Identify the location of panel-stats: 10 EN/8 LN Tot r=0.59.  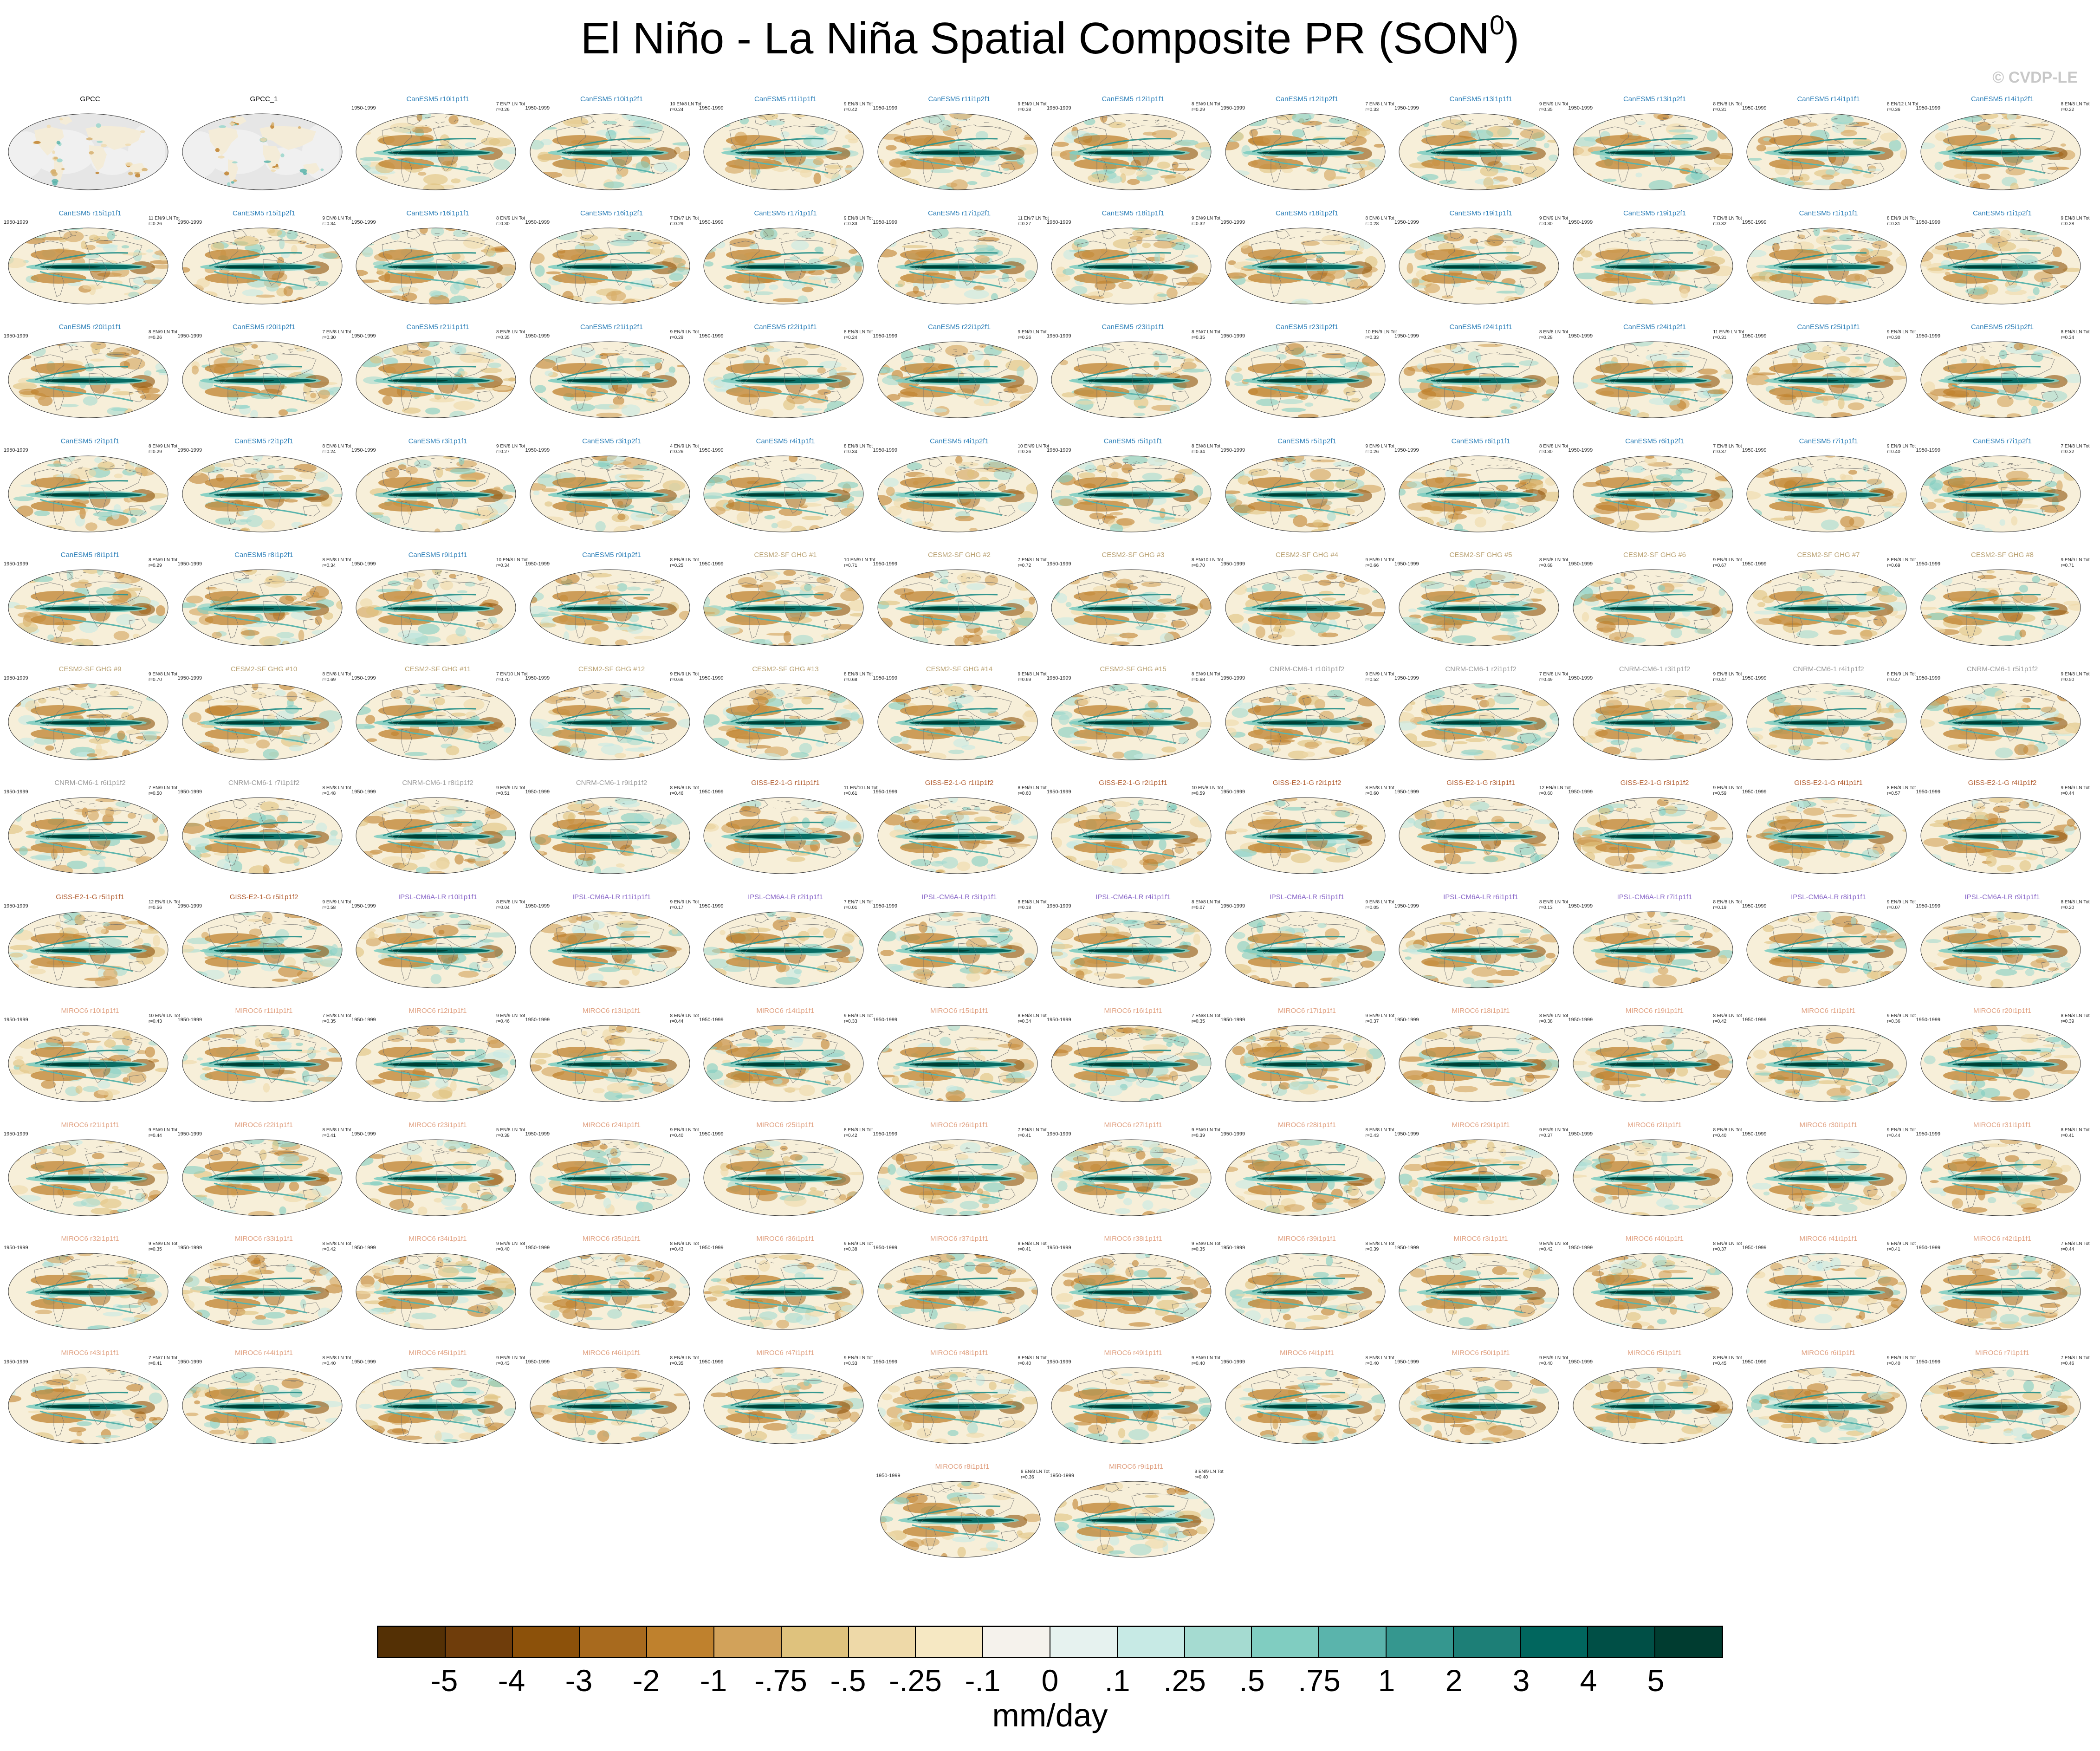
(1208, 791).